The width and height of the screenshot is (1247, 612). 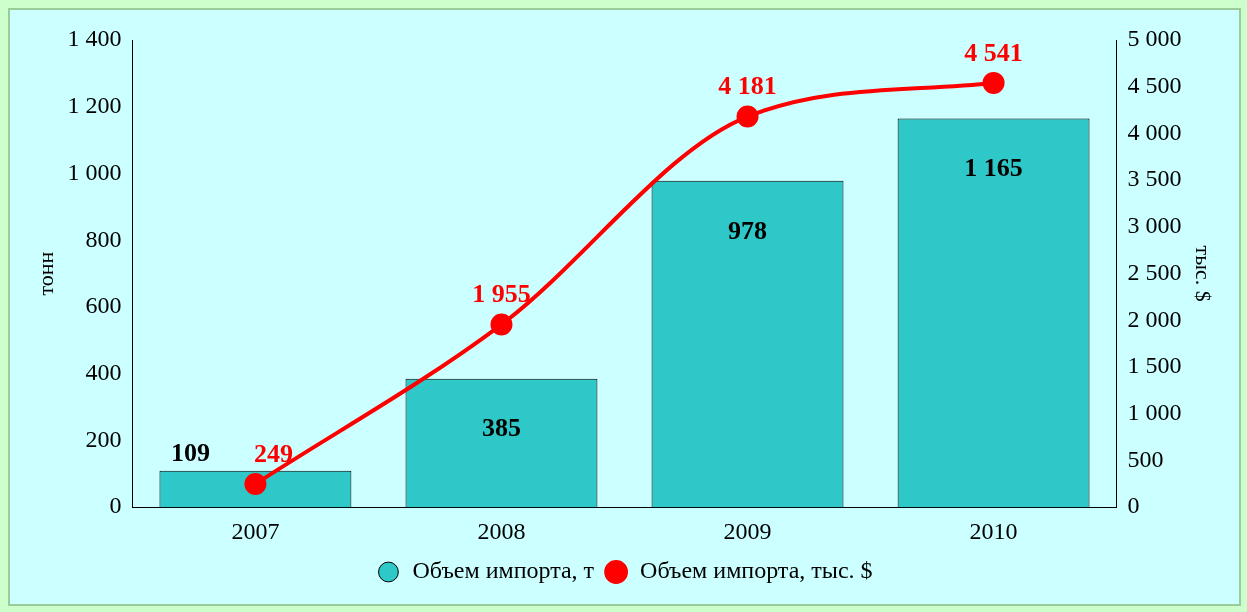 What do you see at coordinates (1154, 131) in the screenshot?
I see `y2-tick-label: 4 000` at bounding box center [1154, 131].